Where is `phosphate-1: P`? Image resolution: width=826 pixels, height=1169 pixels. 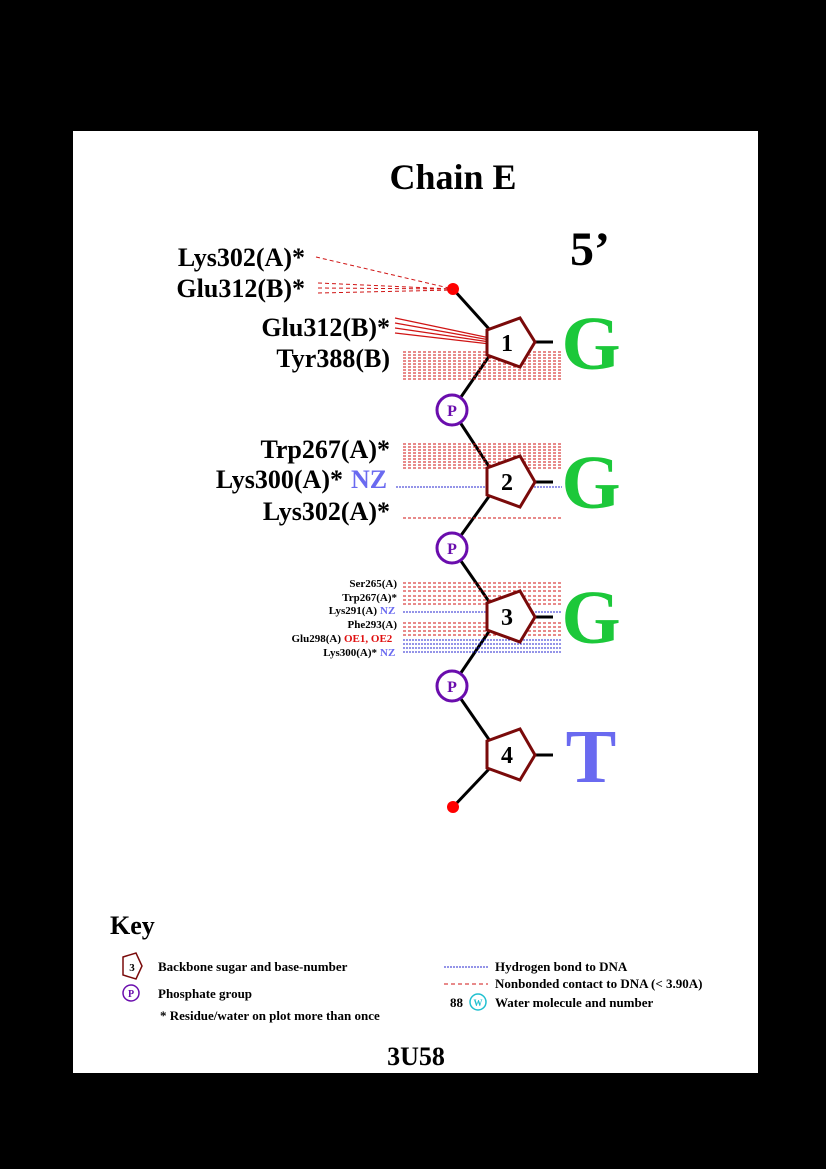 phosphate-1: P is located at coordinates (452, 410).